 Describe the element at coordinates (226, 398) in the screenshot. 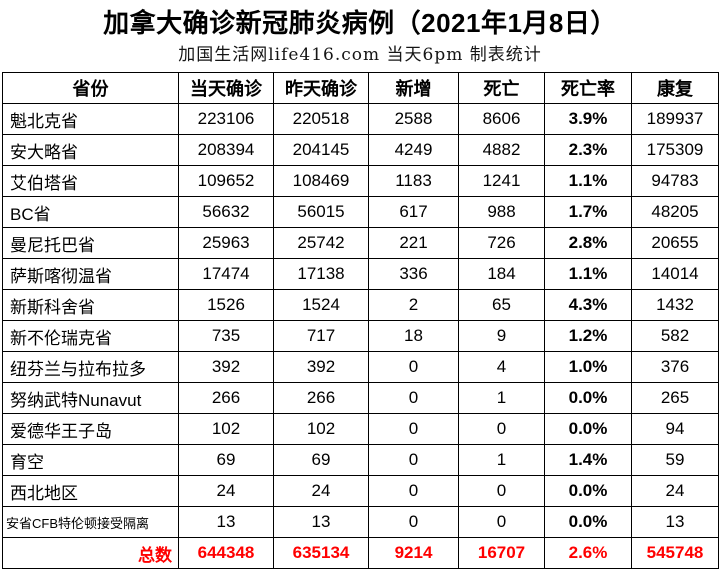

I see `cell-today: 266` at that location.